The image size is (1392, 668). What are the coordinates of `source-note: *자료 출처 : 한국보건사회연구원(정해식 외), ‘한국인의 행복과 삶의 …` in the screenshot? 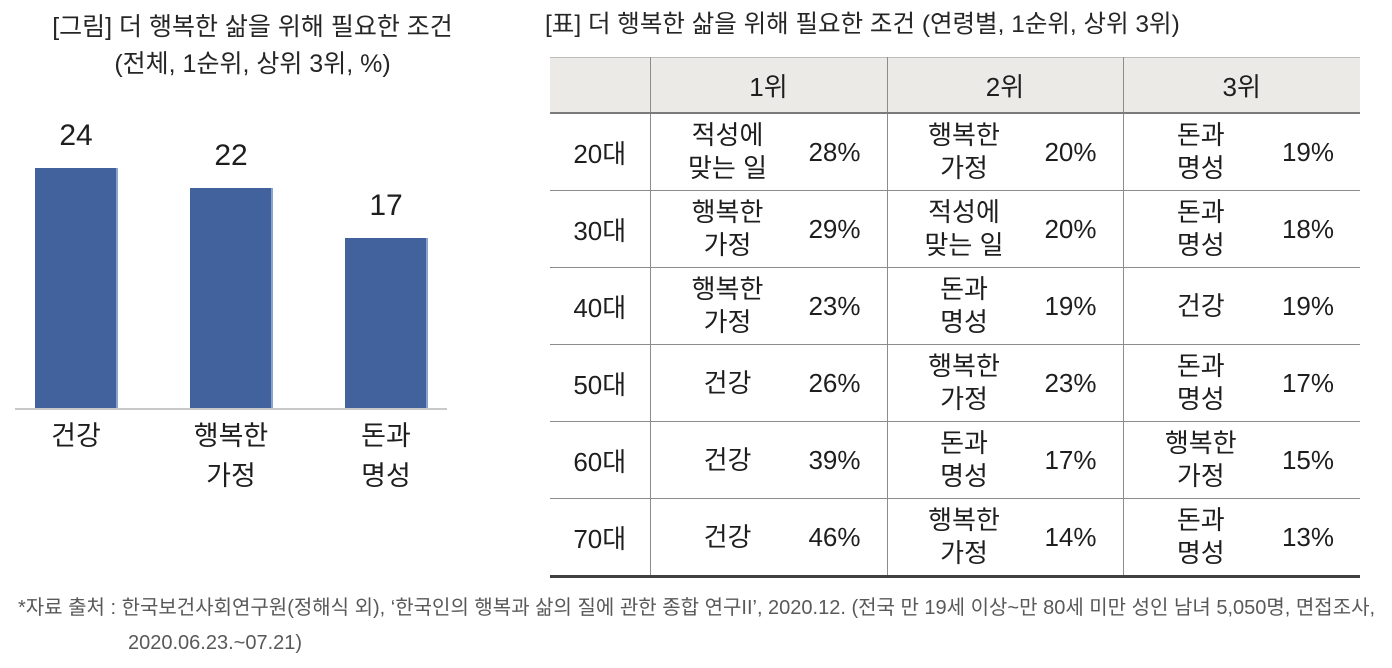 It's located at (703, 626).